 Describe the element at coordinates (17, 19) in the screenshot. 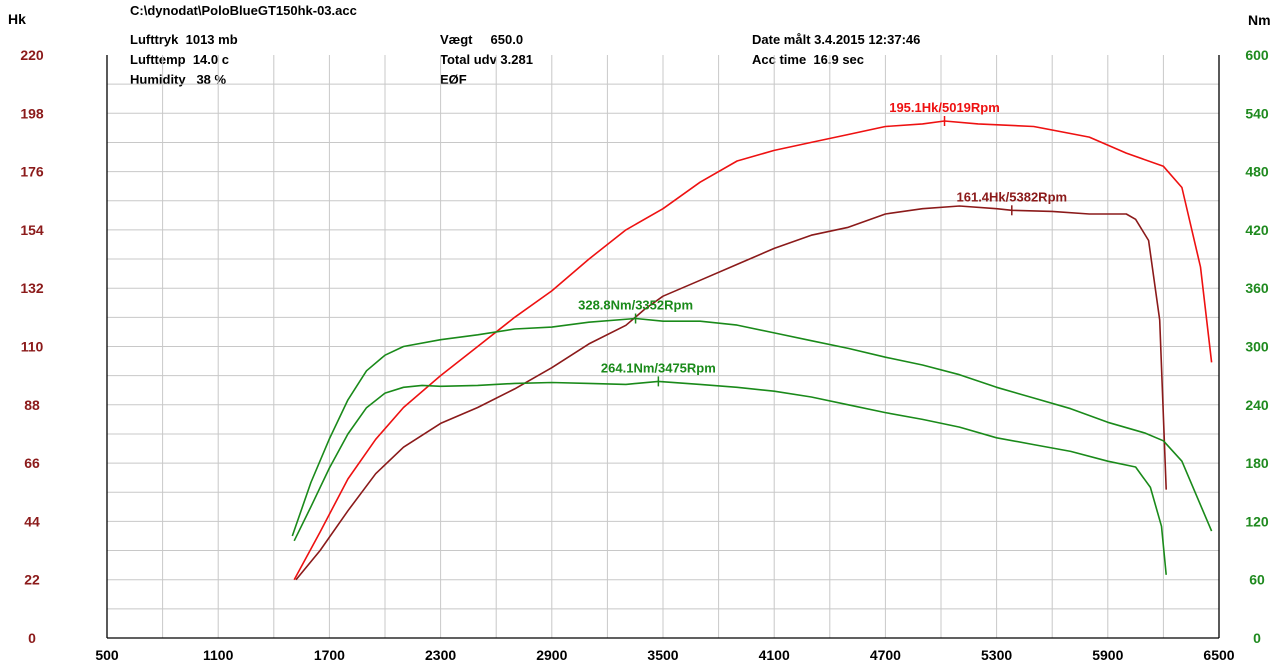

I see `left-axis-unit: Hk` at that location.